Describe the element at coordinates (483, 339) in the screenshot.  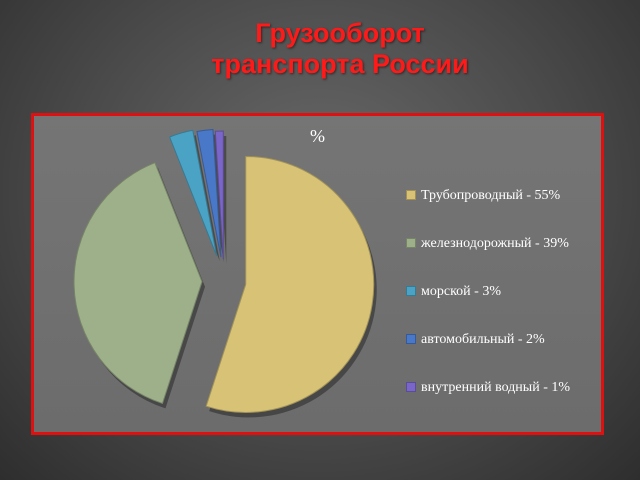
I see `legend-label: автомобильный - 2%` at that location.